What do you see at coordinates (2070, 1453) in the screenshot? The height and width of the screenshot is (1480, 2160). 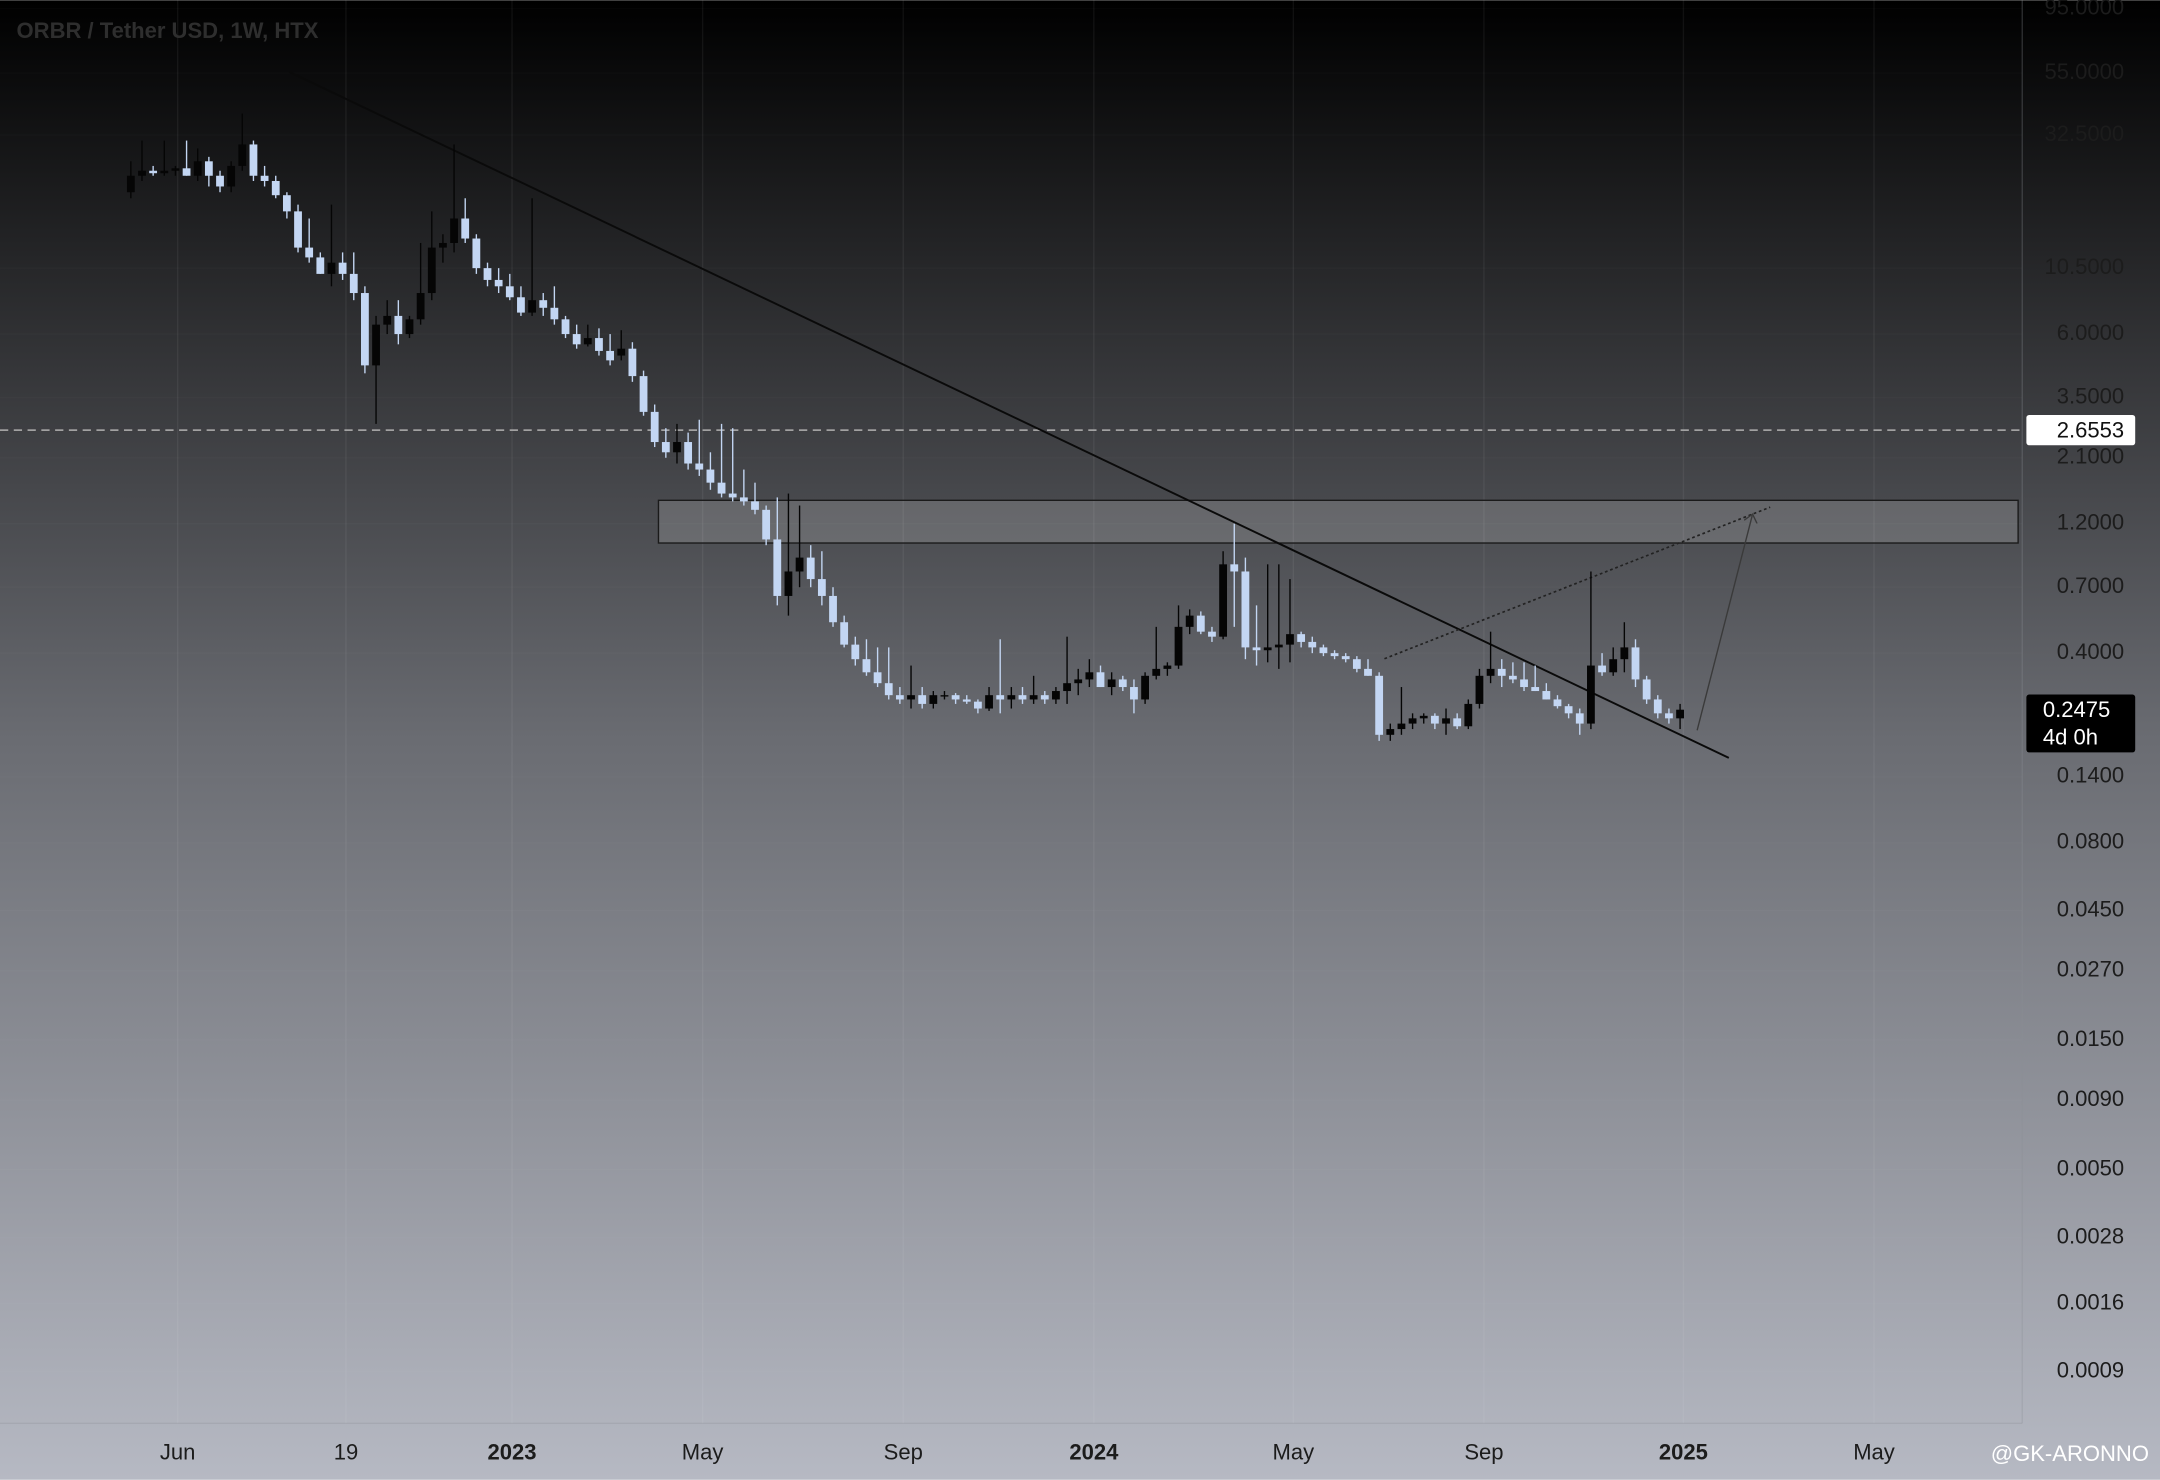 I see `watermark: @GK-ARONNO` at bounding box center [2070, 1453].